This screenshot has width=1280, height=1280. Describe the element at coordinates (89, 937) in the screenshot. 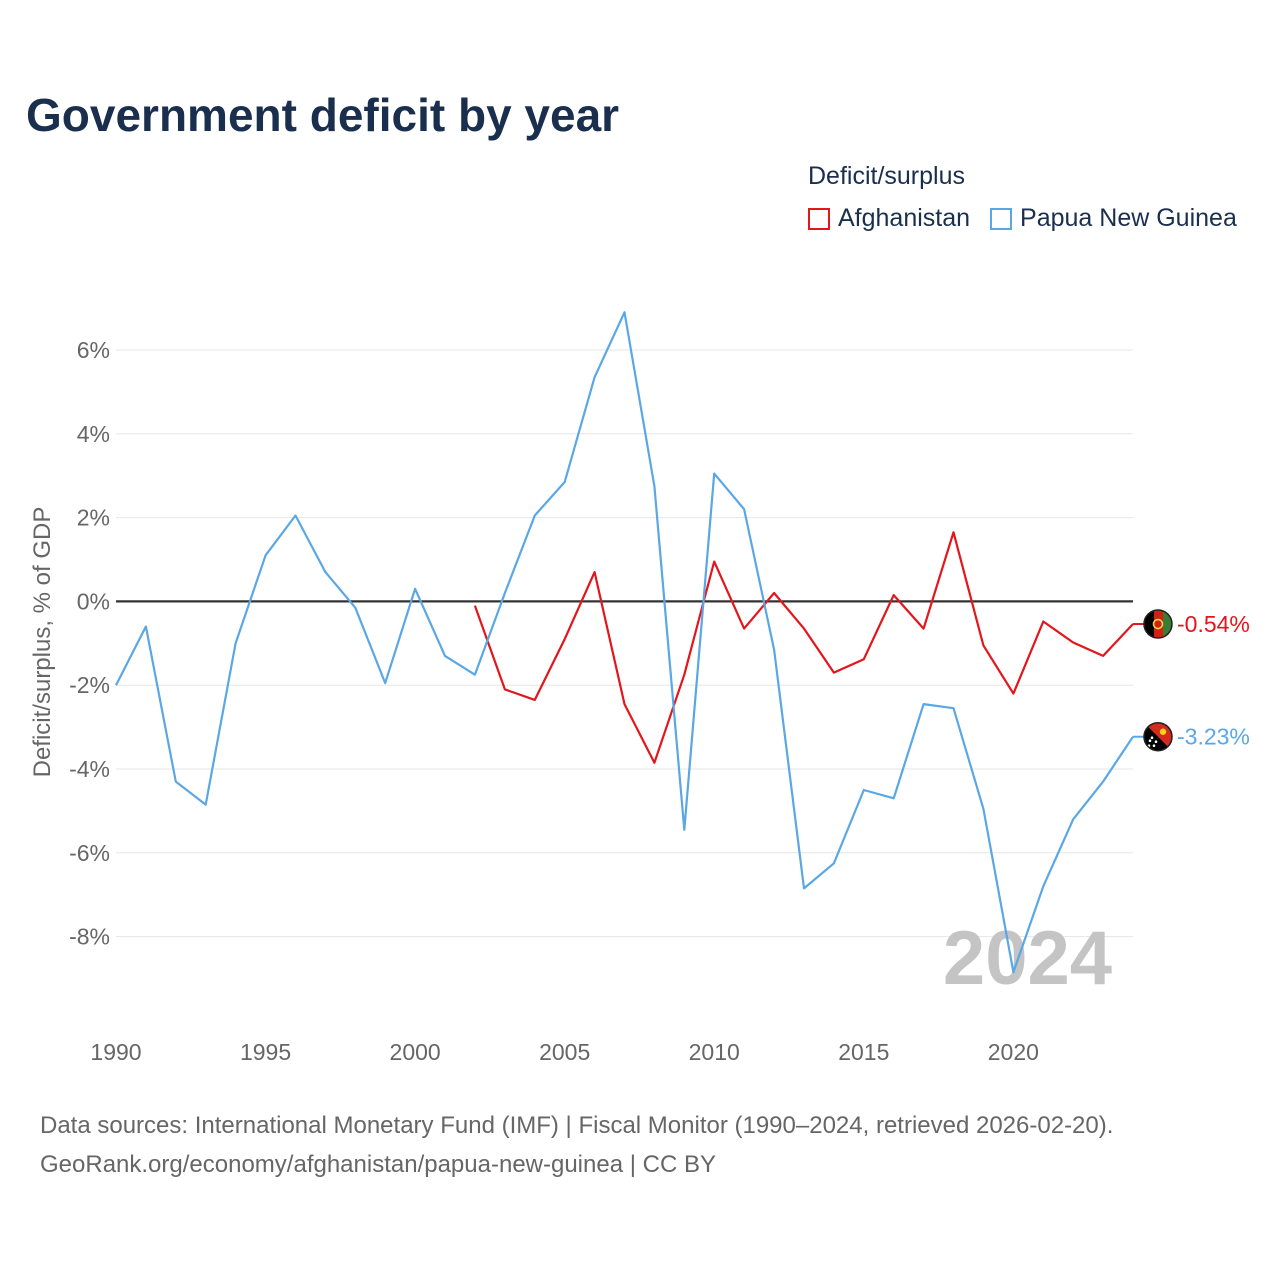

I see `y-tick-label: -8%` at that location.